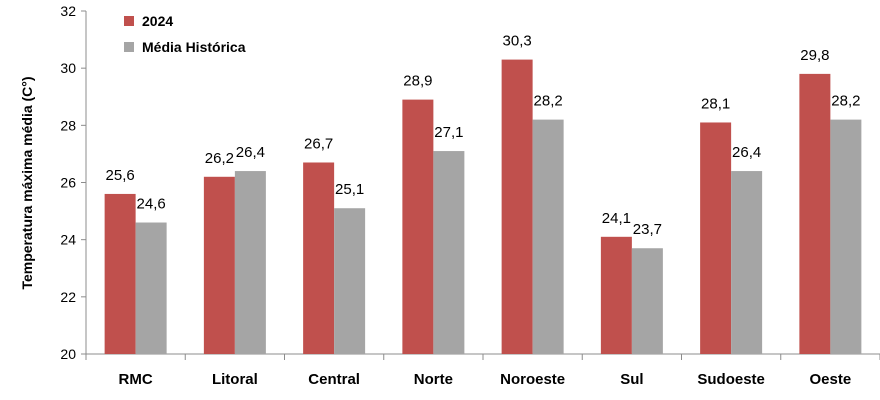 The image size is (880, 400). Describe the element at coordinates (433, 379) in the screenshot. I see `x-tick-label: Norte` at that location.